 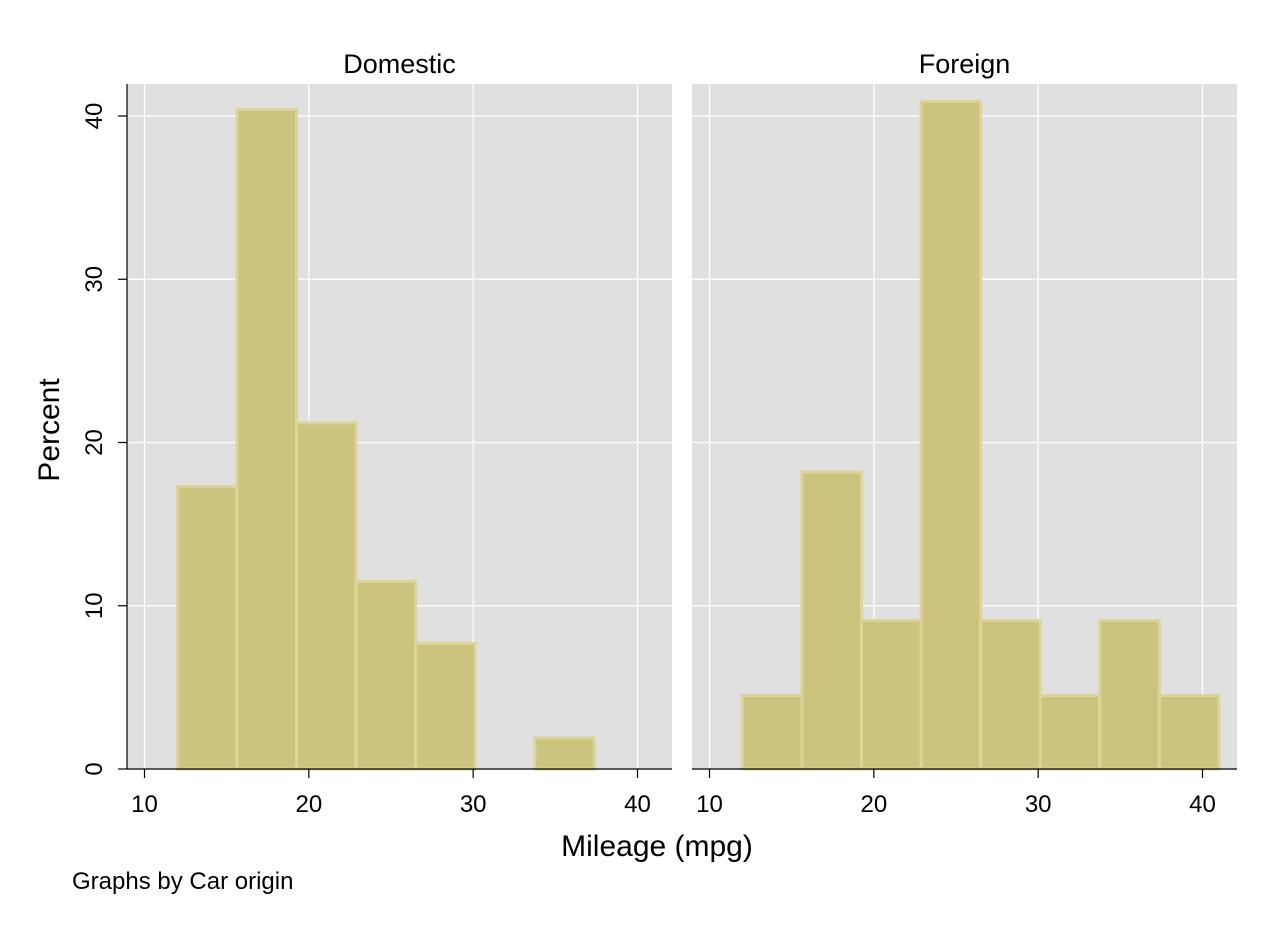 I want to click on y-tick-label: 40, so click(x=94, y=116).